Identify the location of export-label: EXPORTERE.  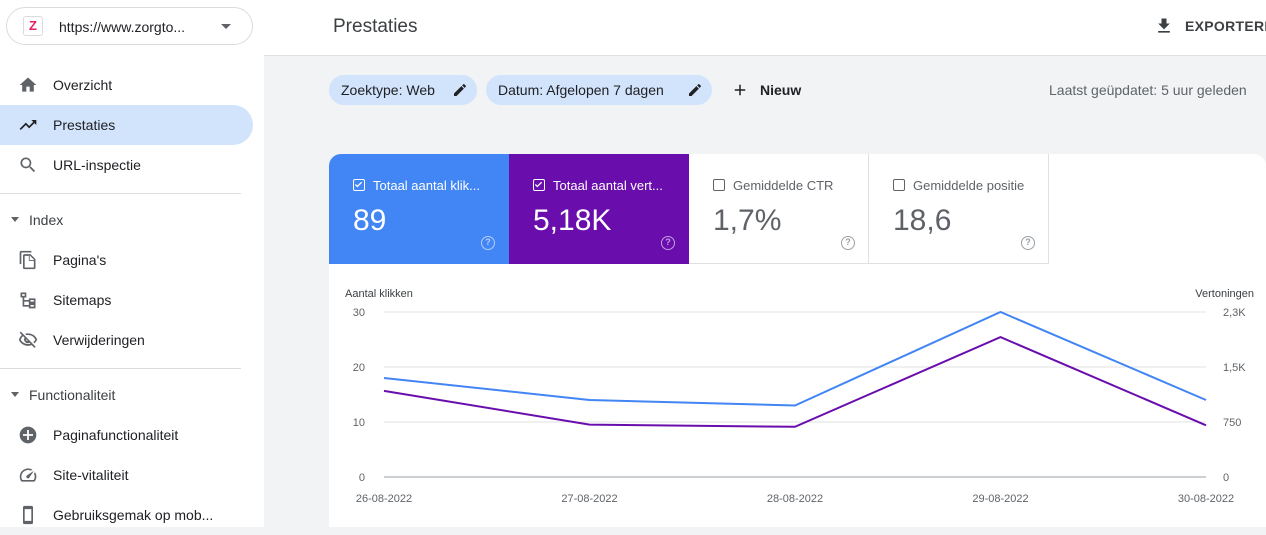
(1225, 26).